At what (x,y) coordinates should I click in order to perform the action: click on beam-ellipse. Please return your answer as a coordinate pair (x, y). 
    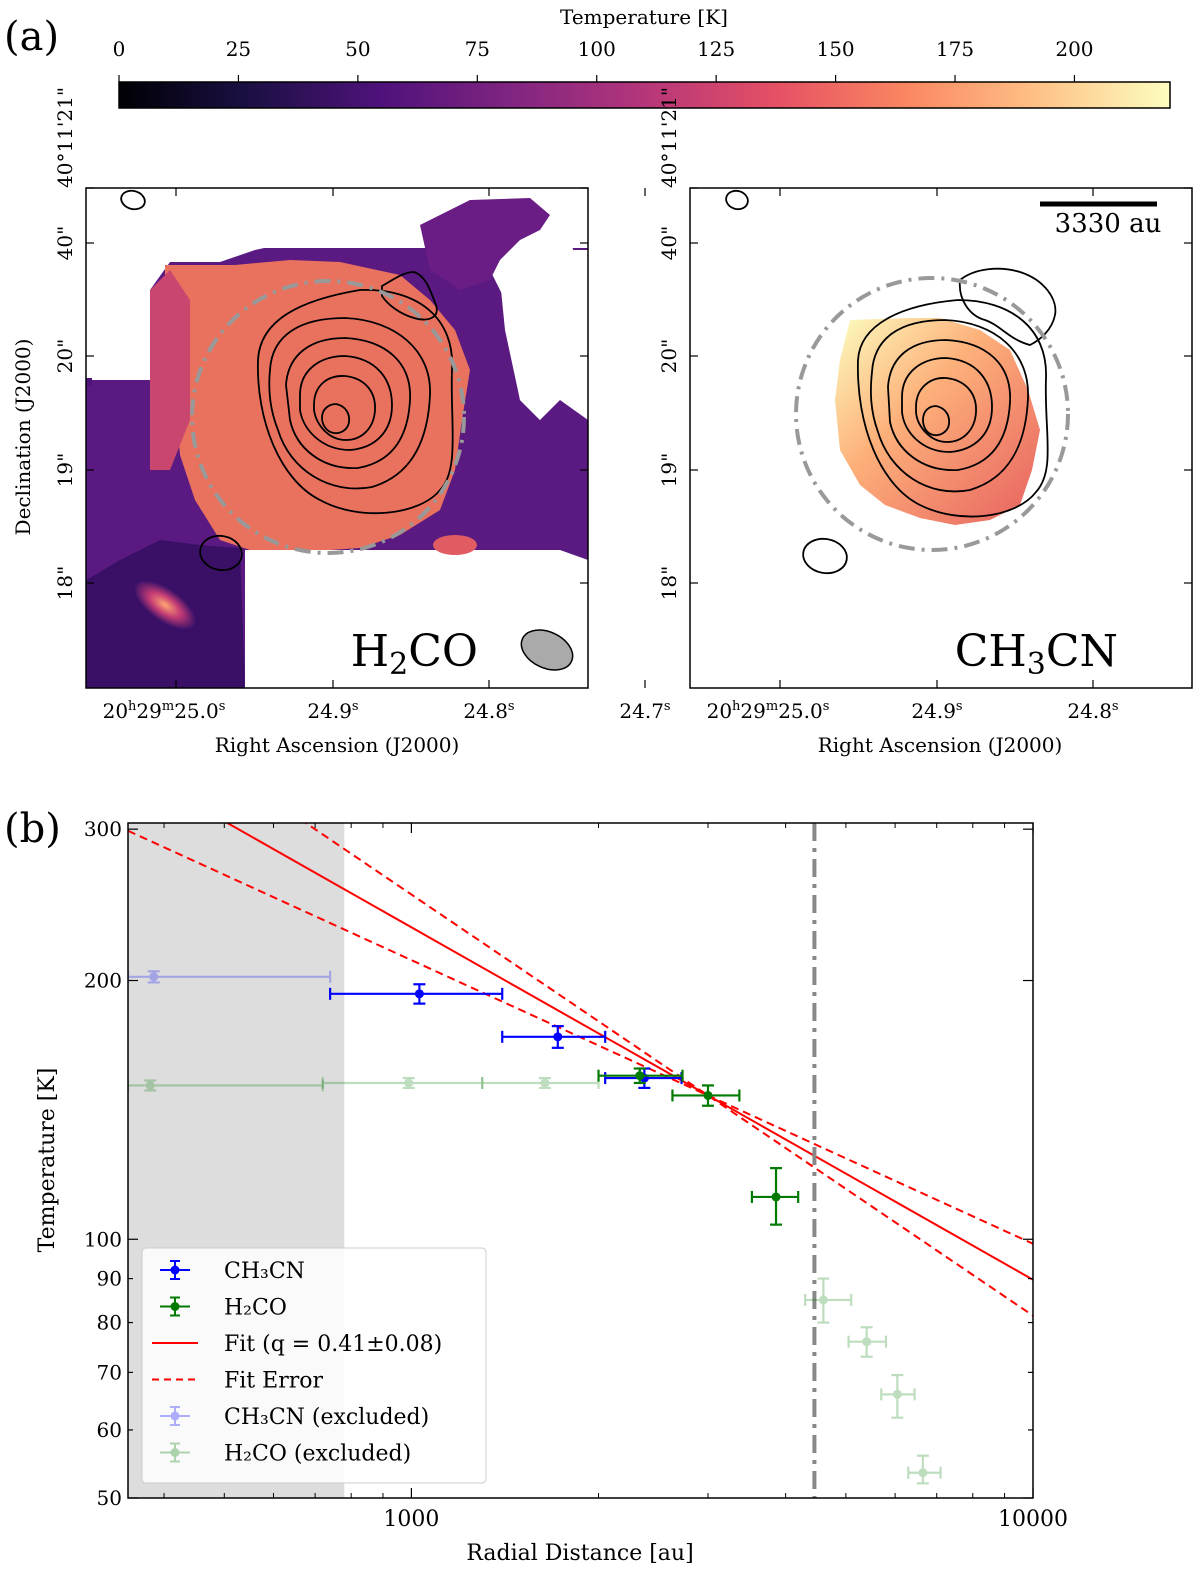
    Looking at the image, I should click on (547, 650).